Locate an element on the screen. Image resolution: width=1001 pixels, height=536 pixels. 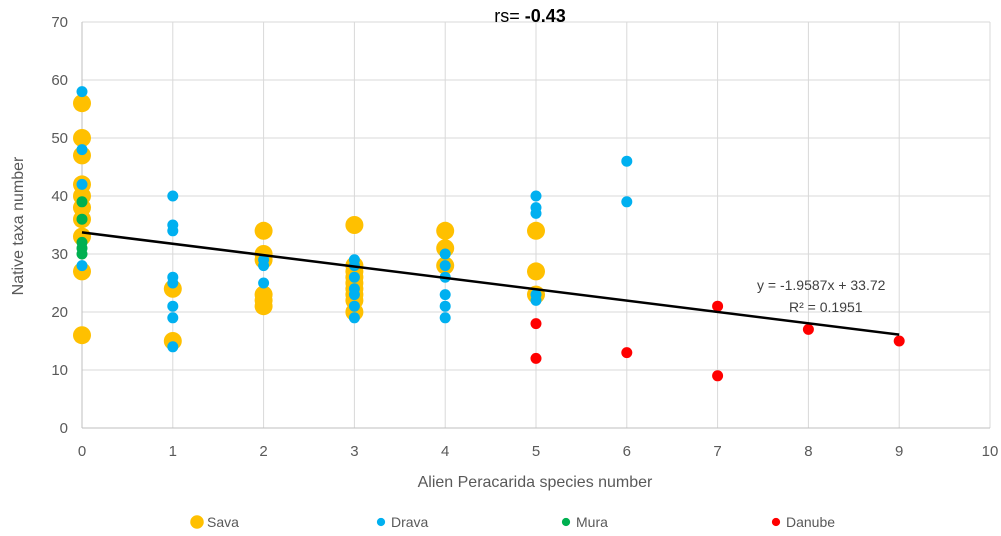
y-tick-label-60: 60 is located at coordinates (59, 80).